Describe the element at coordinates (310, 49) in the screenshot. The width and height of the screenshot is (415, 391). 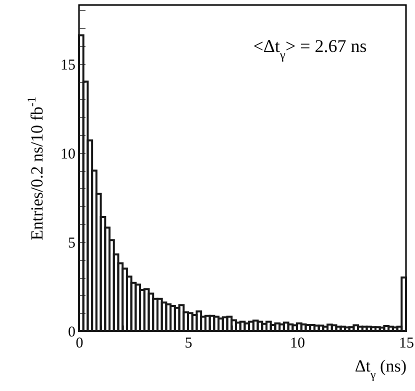
I see `annotation: <Δt$_{γ}$> = 2.67 ns` at that location.